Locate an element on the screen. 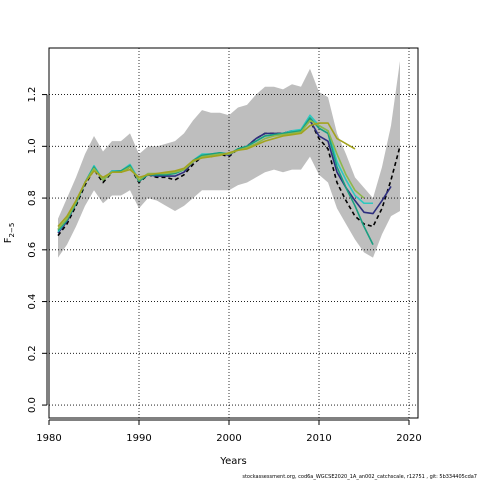 The width and height of the screenshot is (480, 480). x-tick-label: 2010 is located at coordinates (318, 438).